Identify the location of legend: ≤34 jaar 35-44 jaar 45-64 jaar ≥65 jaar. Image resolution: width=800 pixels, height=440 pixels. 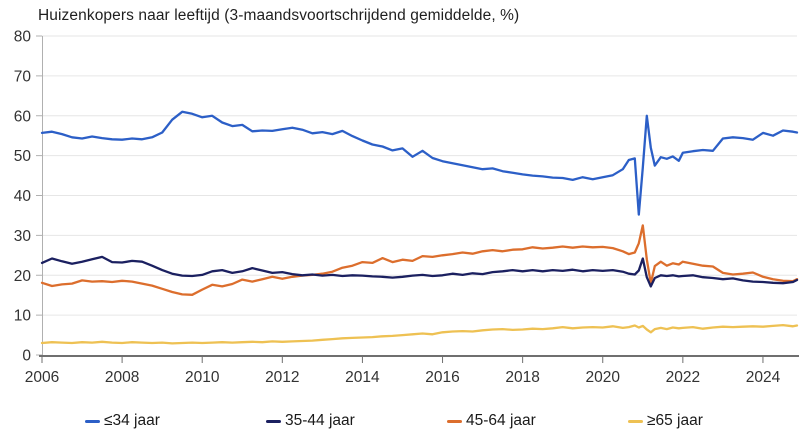
(394, 421).